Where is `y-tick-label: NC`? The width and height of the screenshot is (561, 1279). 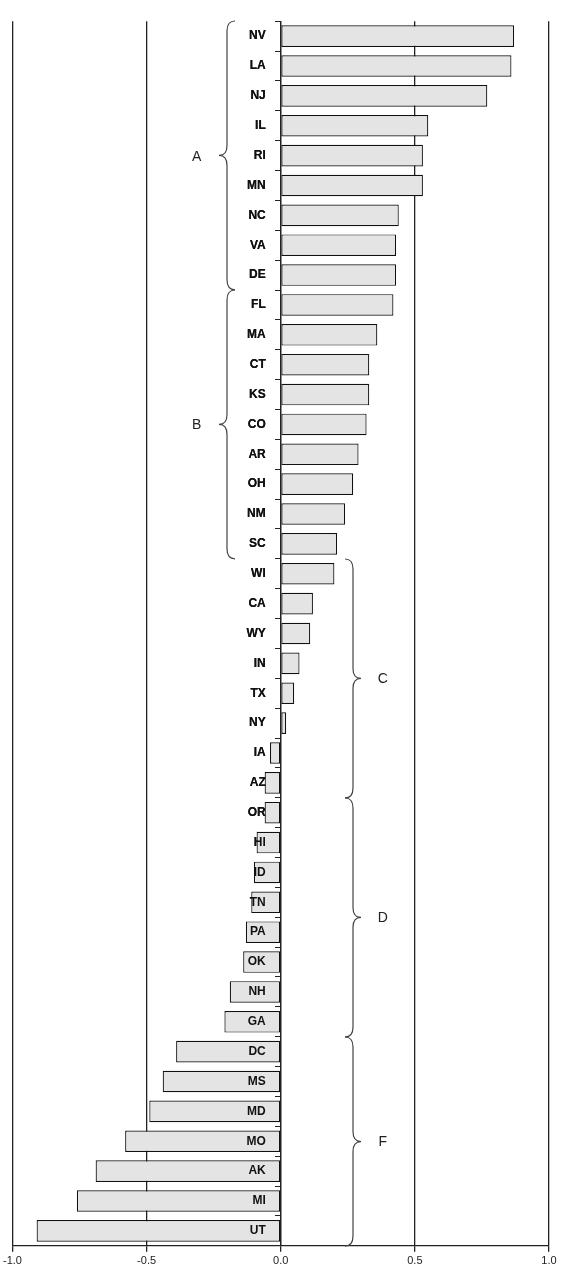 y-tick-label: NC is located at coordinates (257, 214).